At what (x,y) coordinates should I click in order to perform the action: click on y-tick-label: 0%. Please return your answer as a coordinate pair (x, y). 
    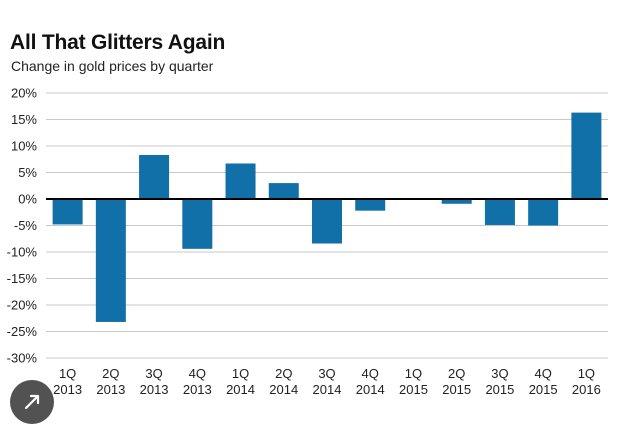
    Looking at the image, I should click on (27, 199).